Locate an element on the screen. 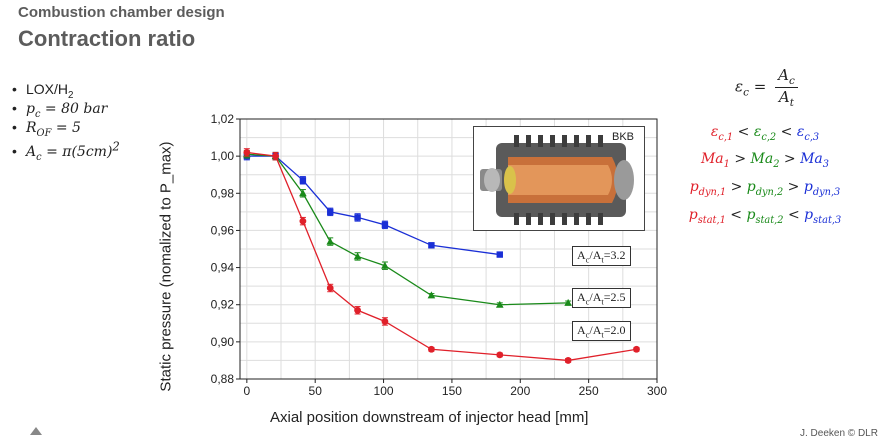 Image resolution: width=895 pixels, height=439 pixels. relation-static-pressure: pstat,1 < pstat,2 < pstat,3 is located at coordinates (765, 216).